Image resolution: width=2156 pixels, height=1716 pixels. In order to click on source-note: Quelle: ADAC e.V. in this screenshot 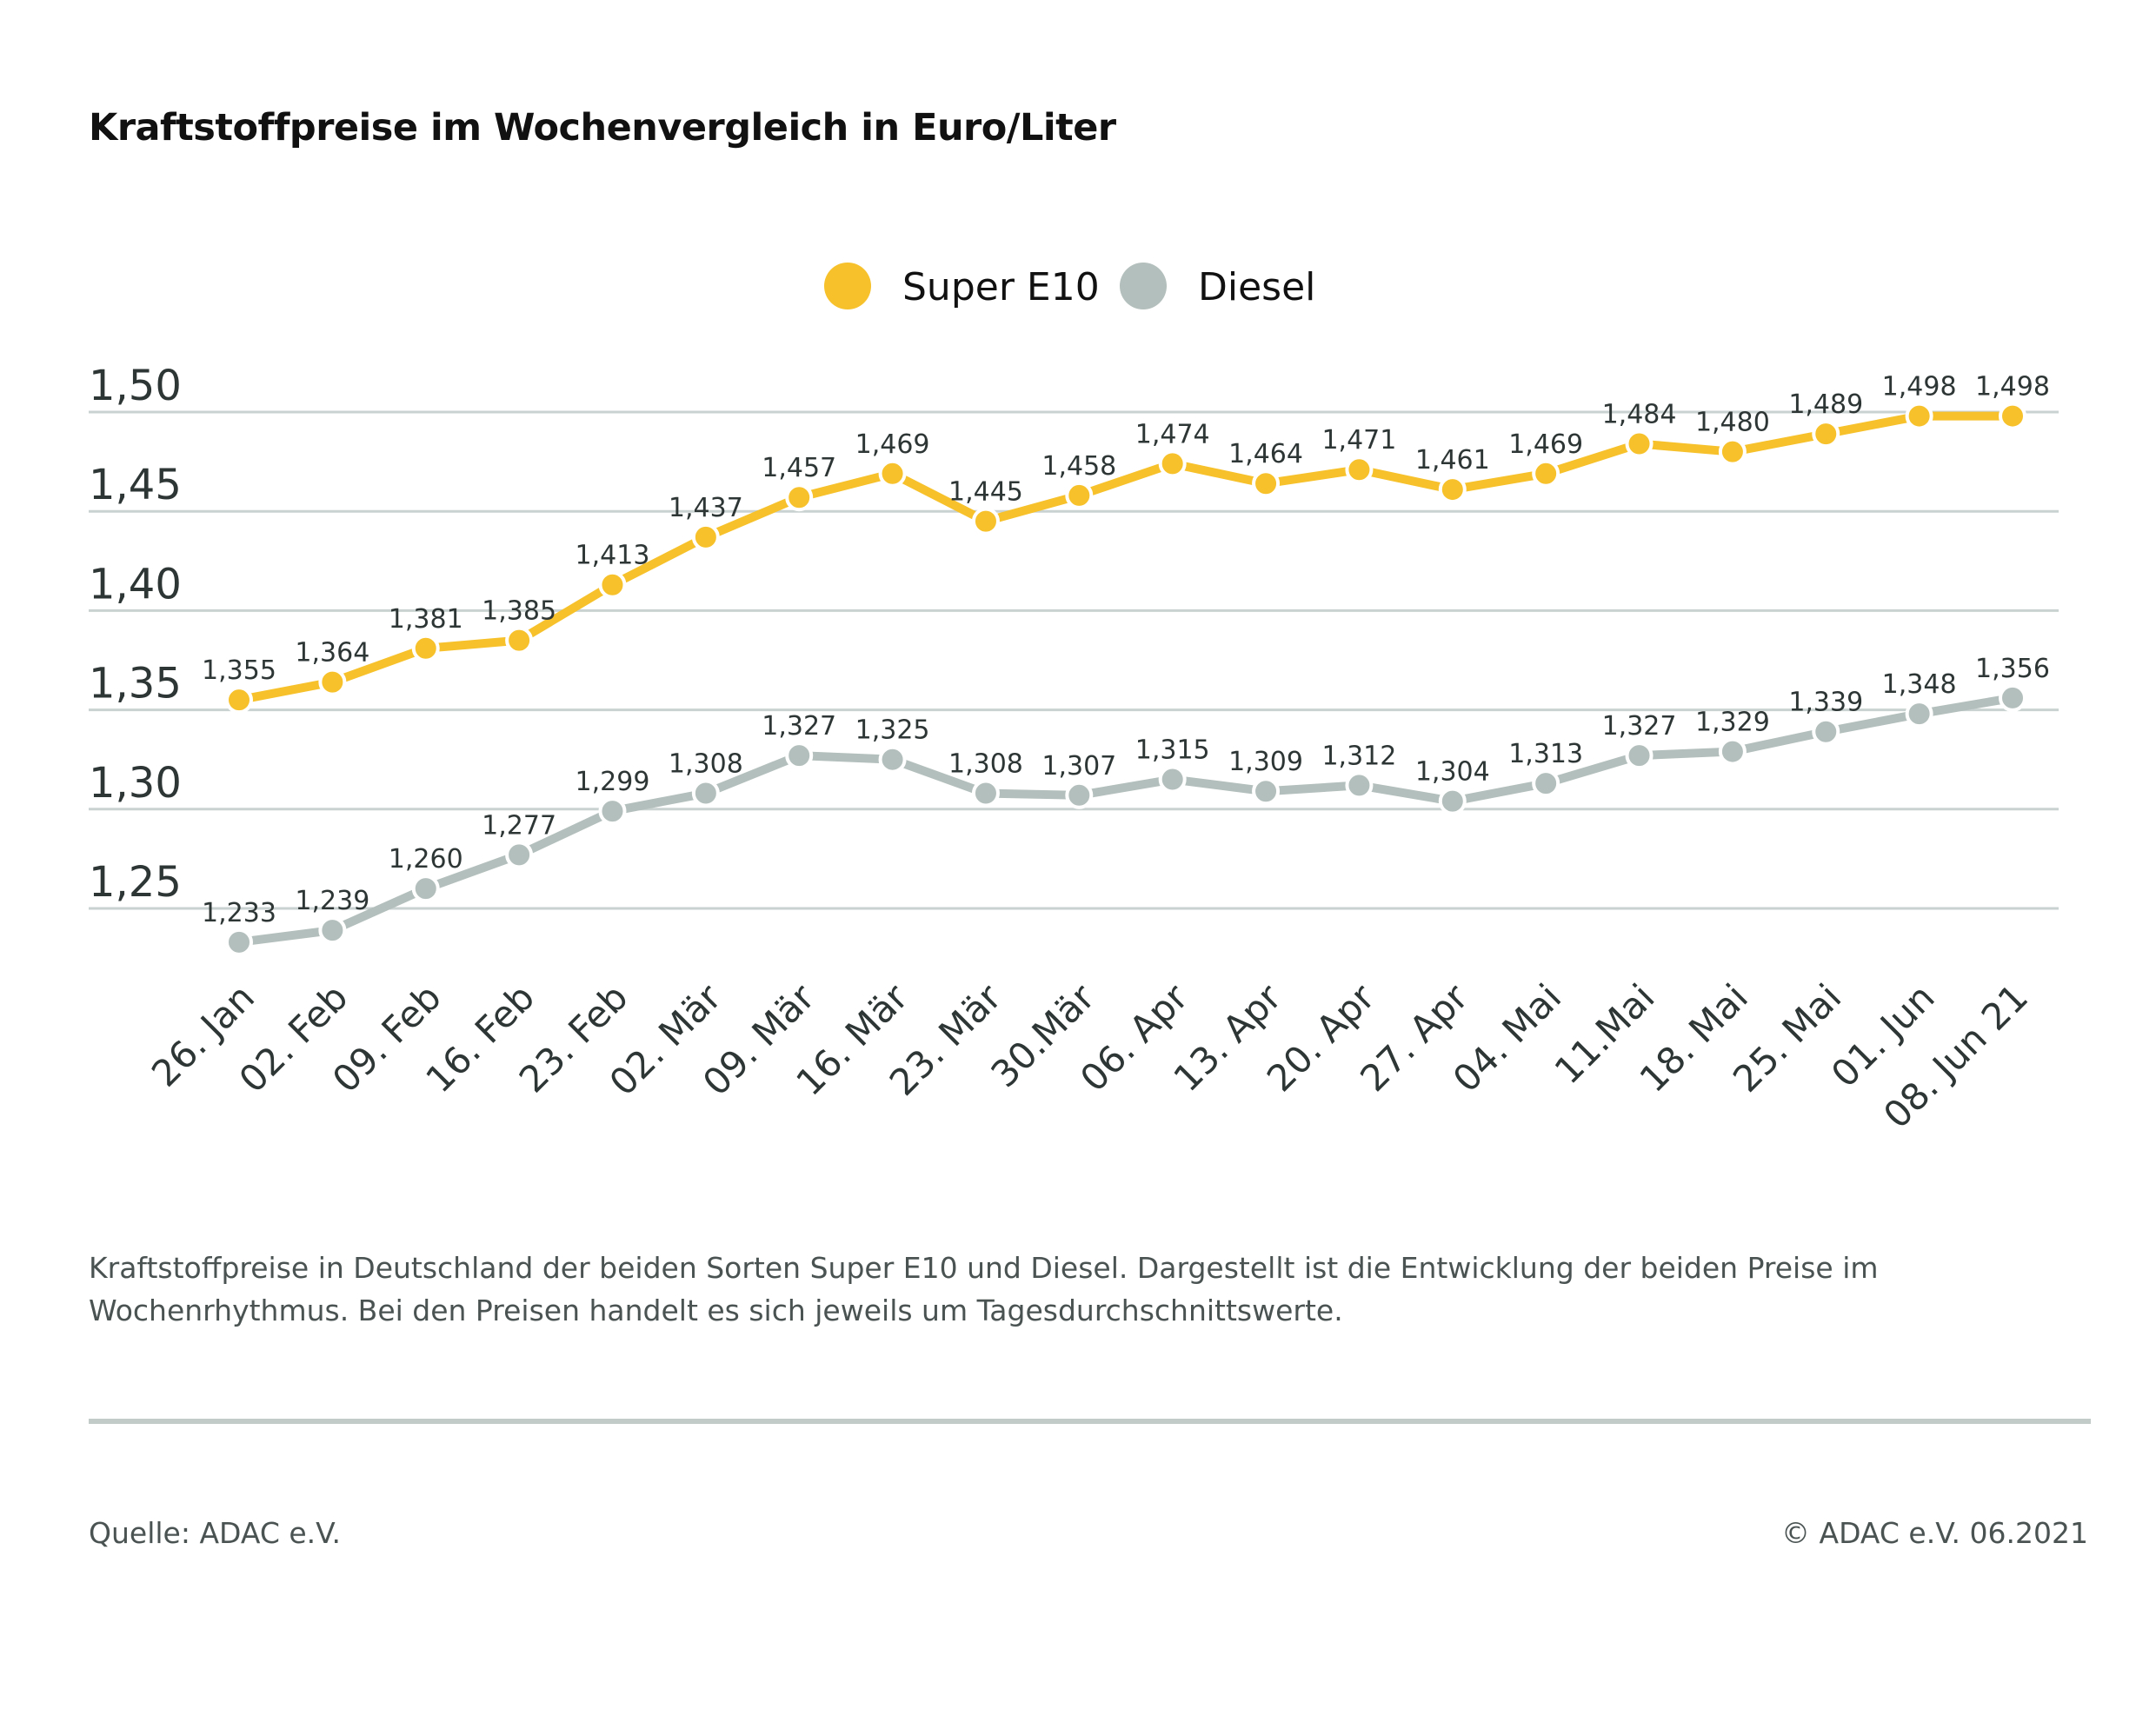, I will do `click(215, 1533)`.